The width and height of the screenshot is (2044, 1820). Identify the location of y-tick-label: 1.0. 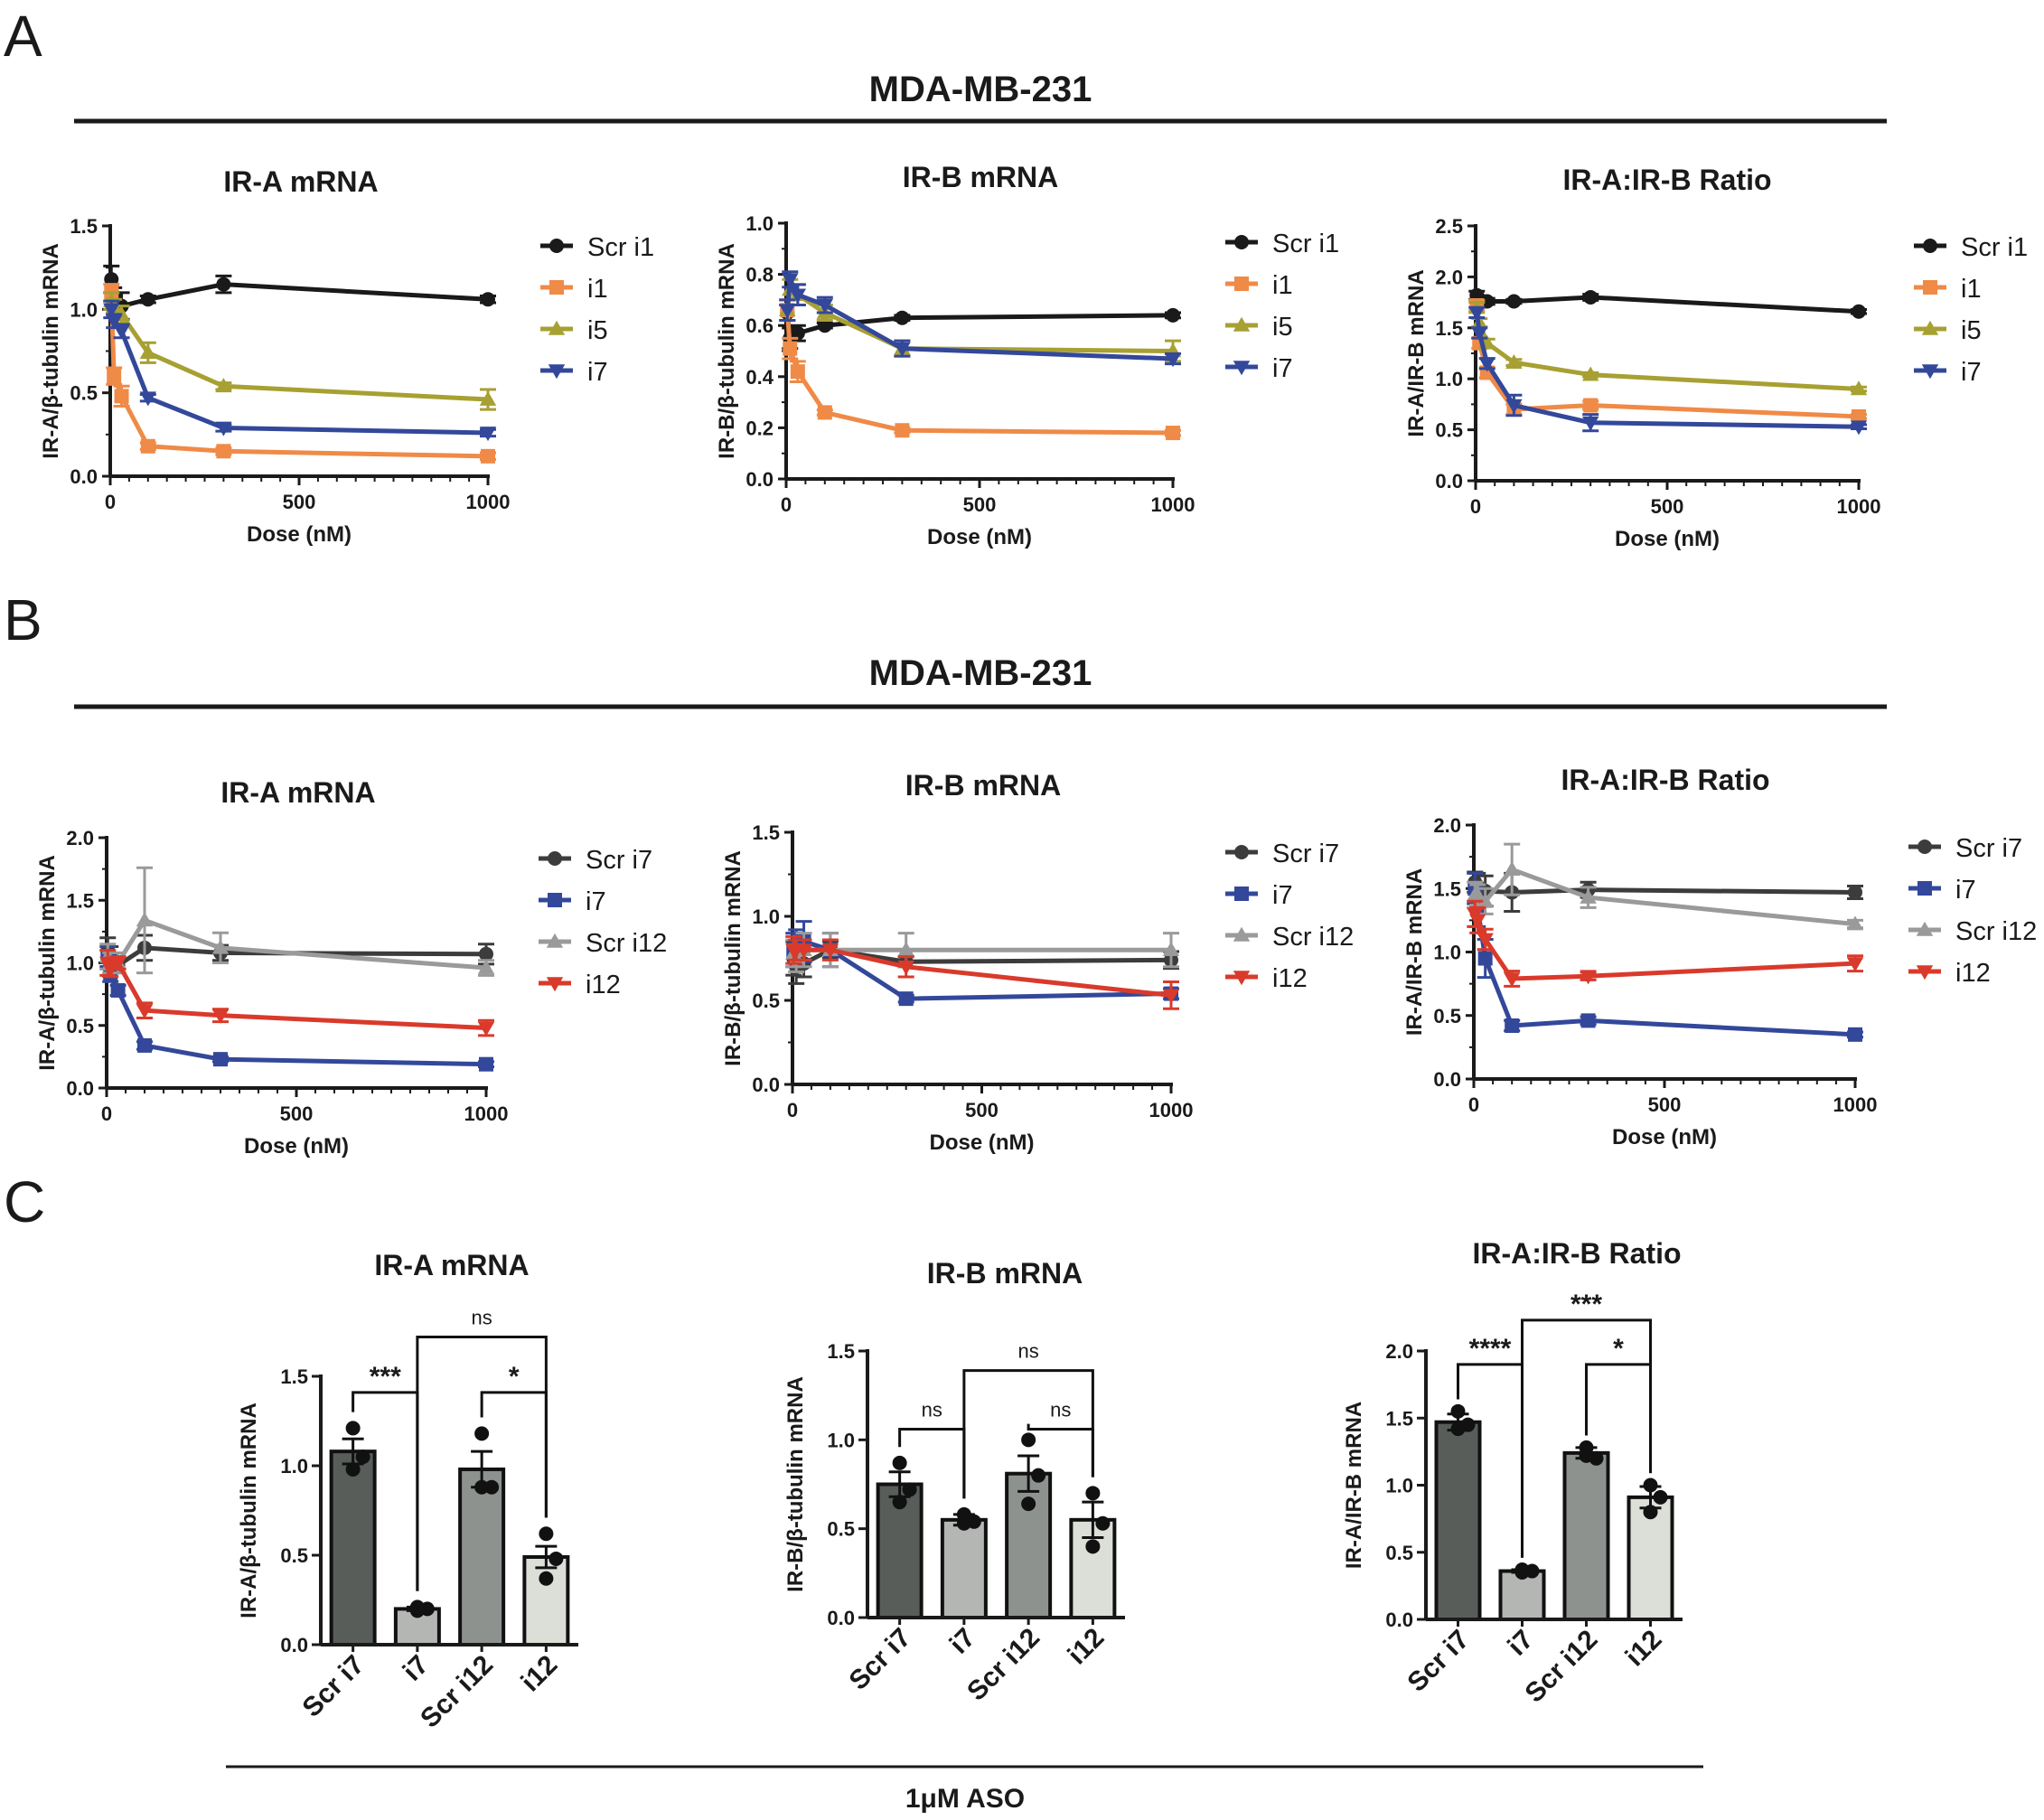
(1447, 953).